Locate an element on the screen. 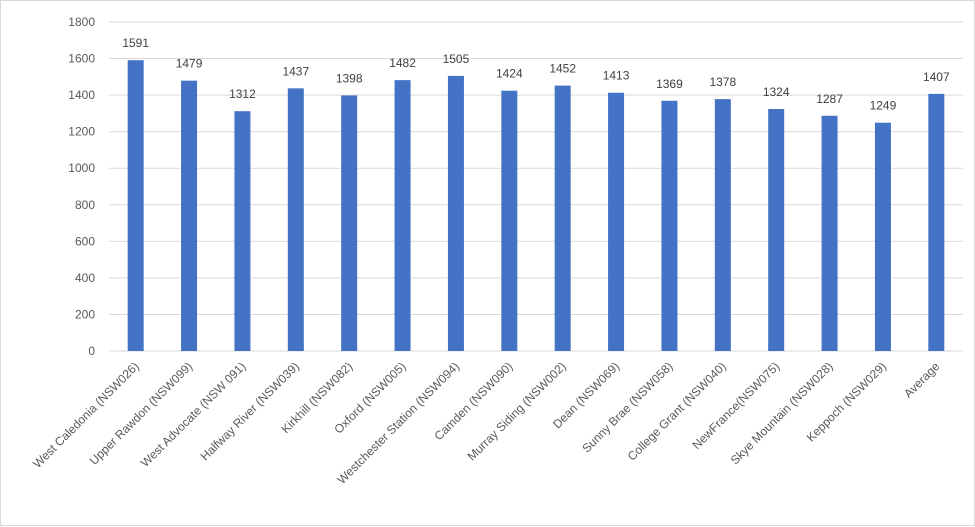  data-label: 1287 is located at coordinates (829, 99).